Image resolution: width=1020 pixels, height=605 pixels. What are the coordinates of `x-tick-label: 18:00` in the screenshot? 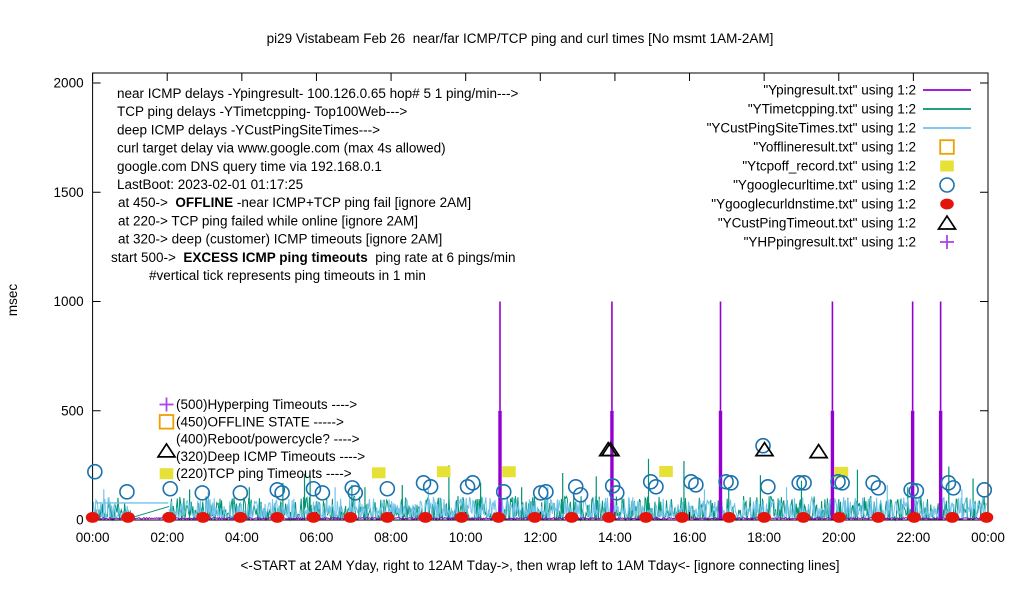 It's located at (764, 537).